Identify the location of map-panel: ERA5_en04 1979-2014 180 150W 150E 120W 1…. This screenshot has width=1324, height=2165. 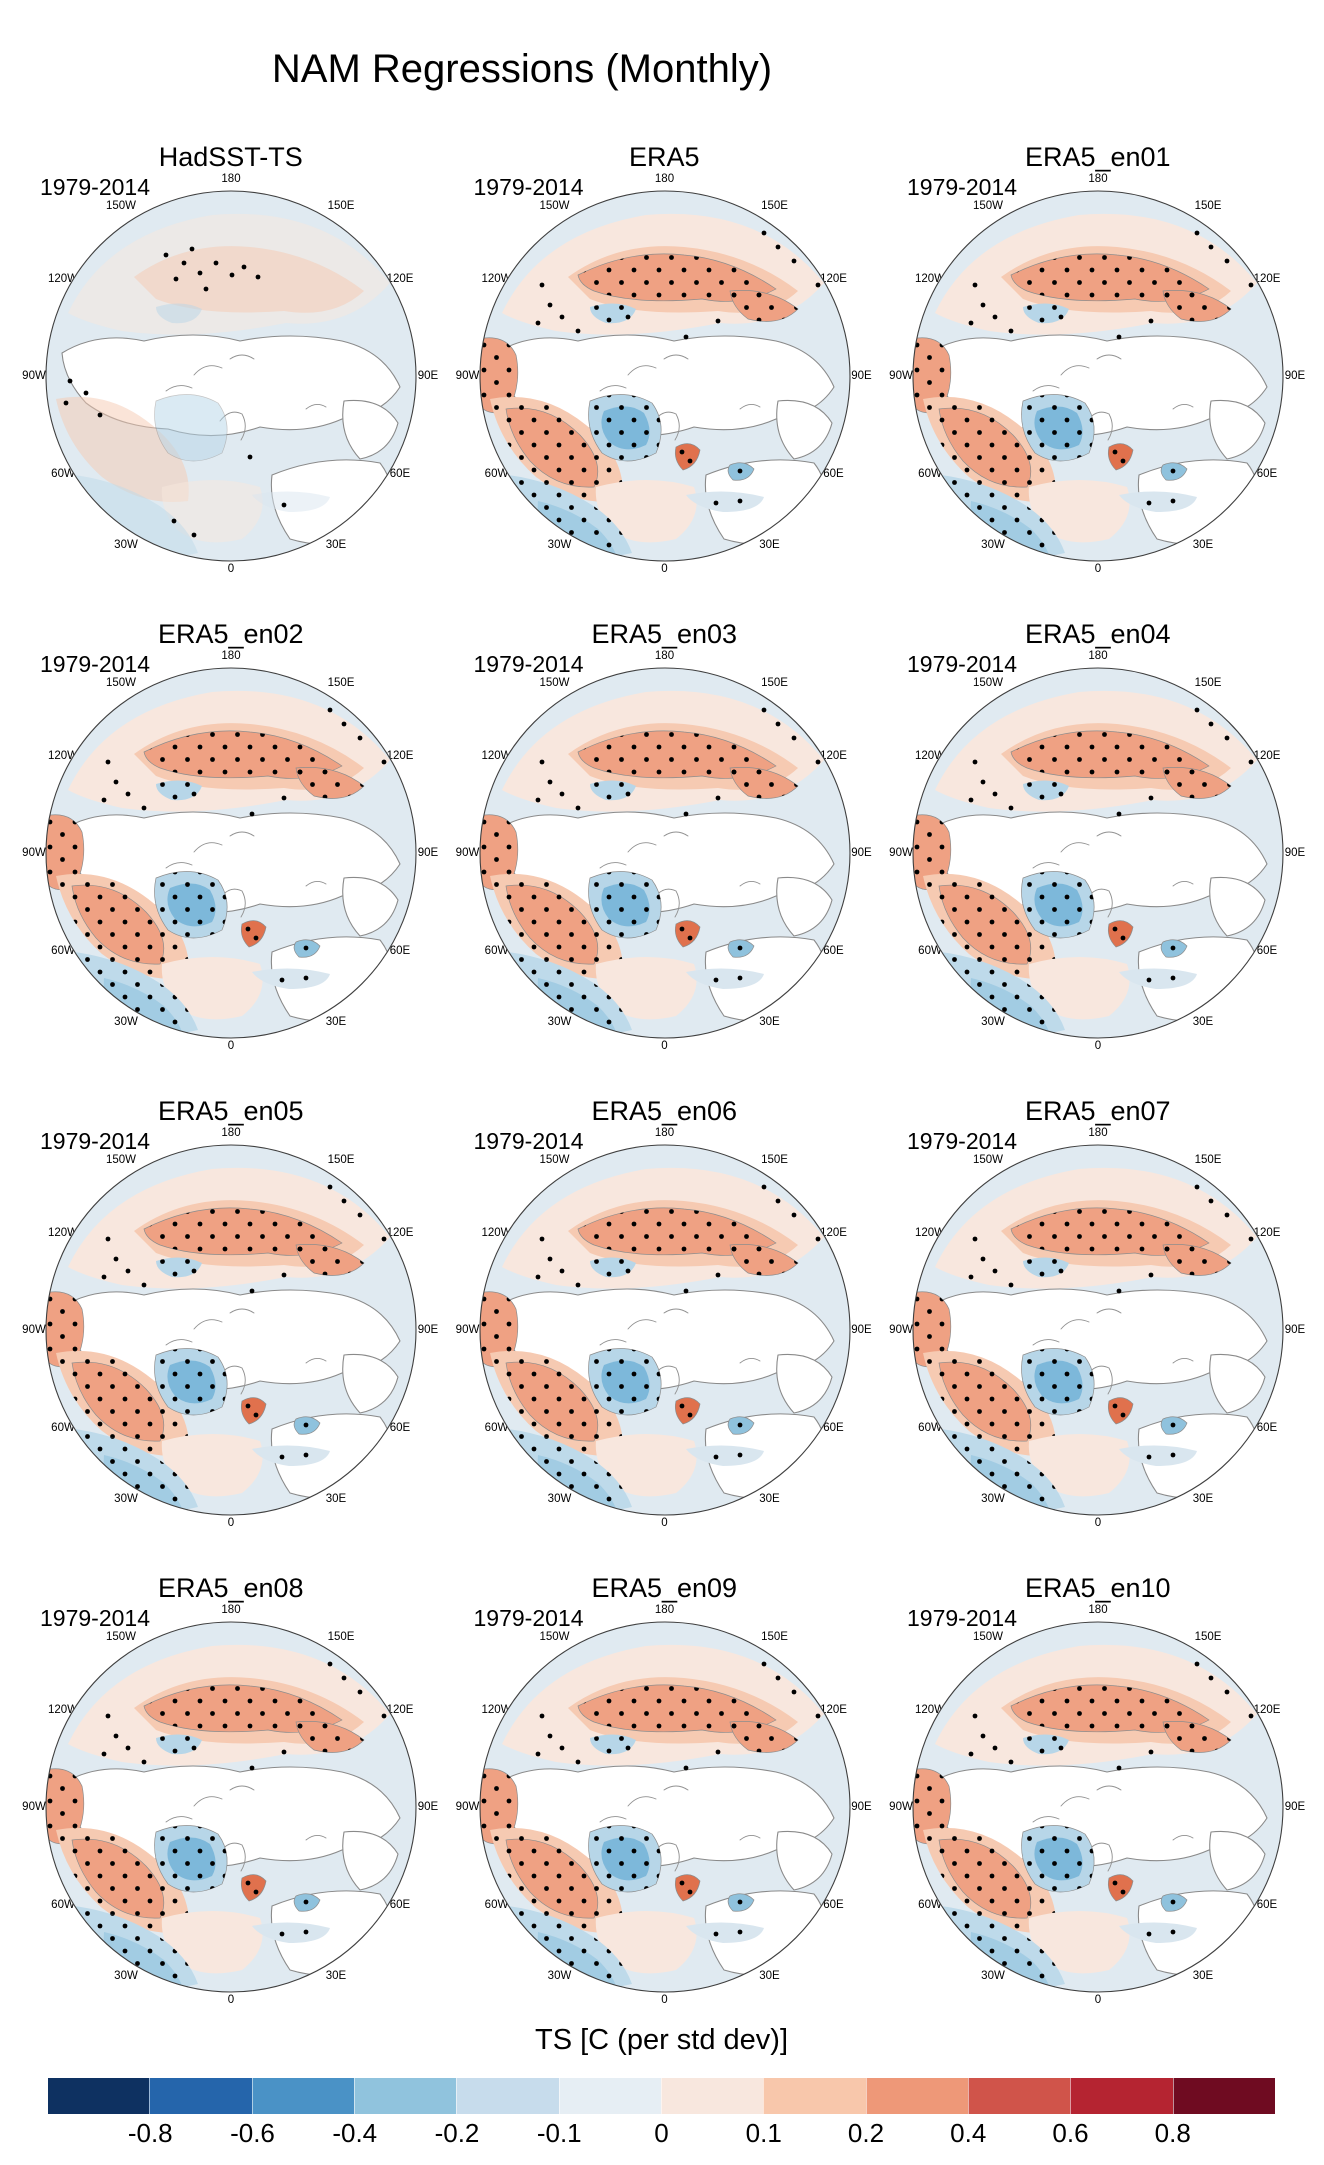
(1098, 855).